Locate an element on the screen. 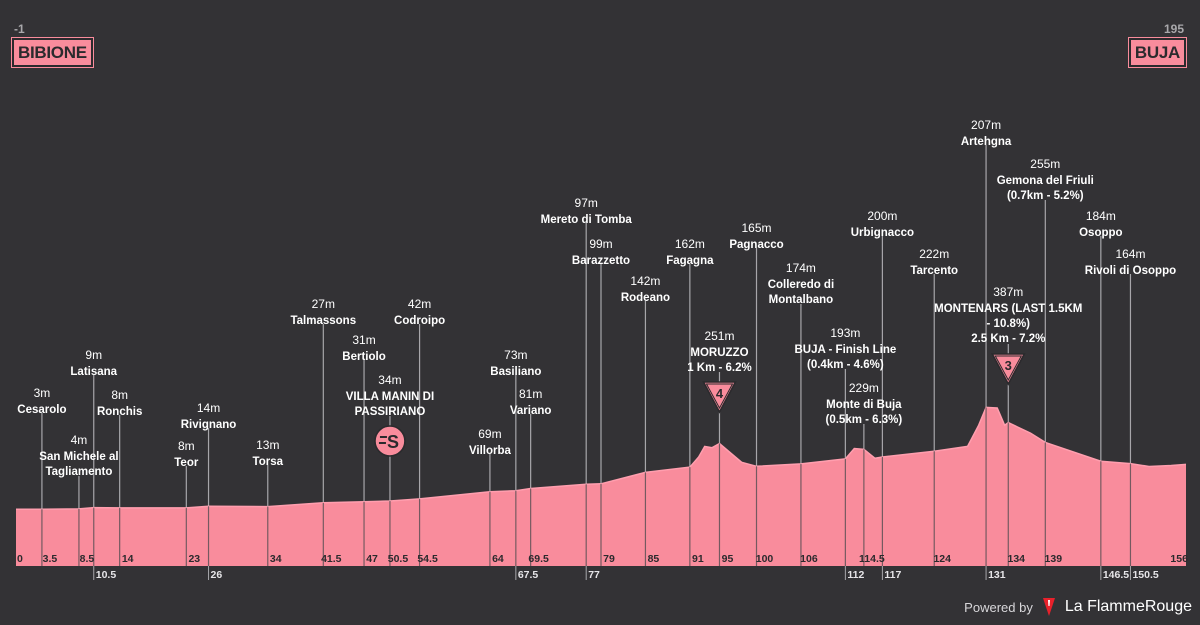 This screenshot has height=625, width=1200. waypoint-label: 34m VILLA MANIN DI PASSIRIANO is located at coordinates (390, 395).